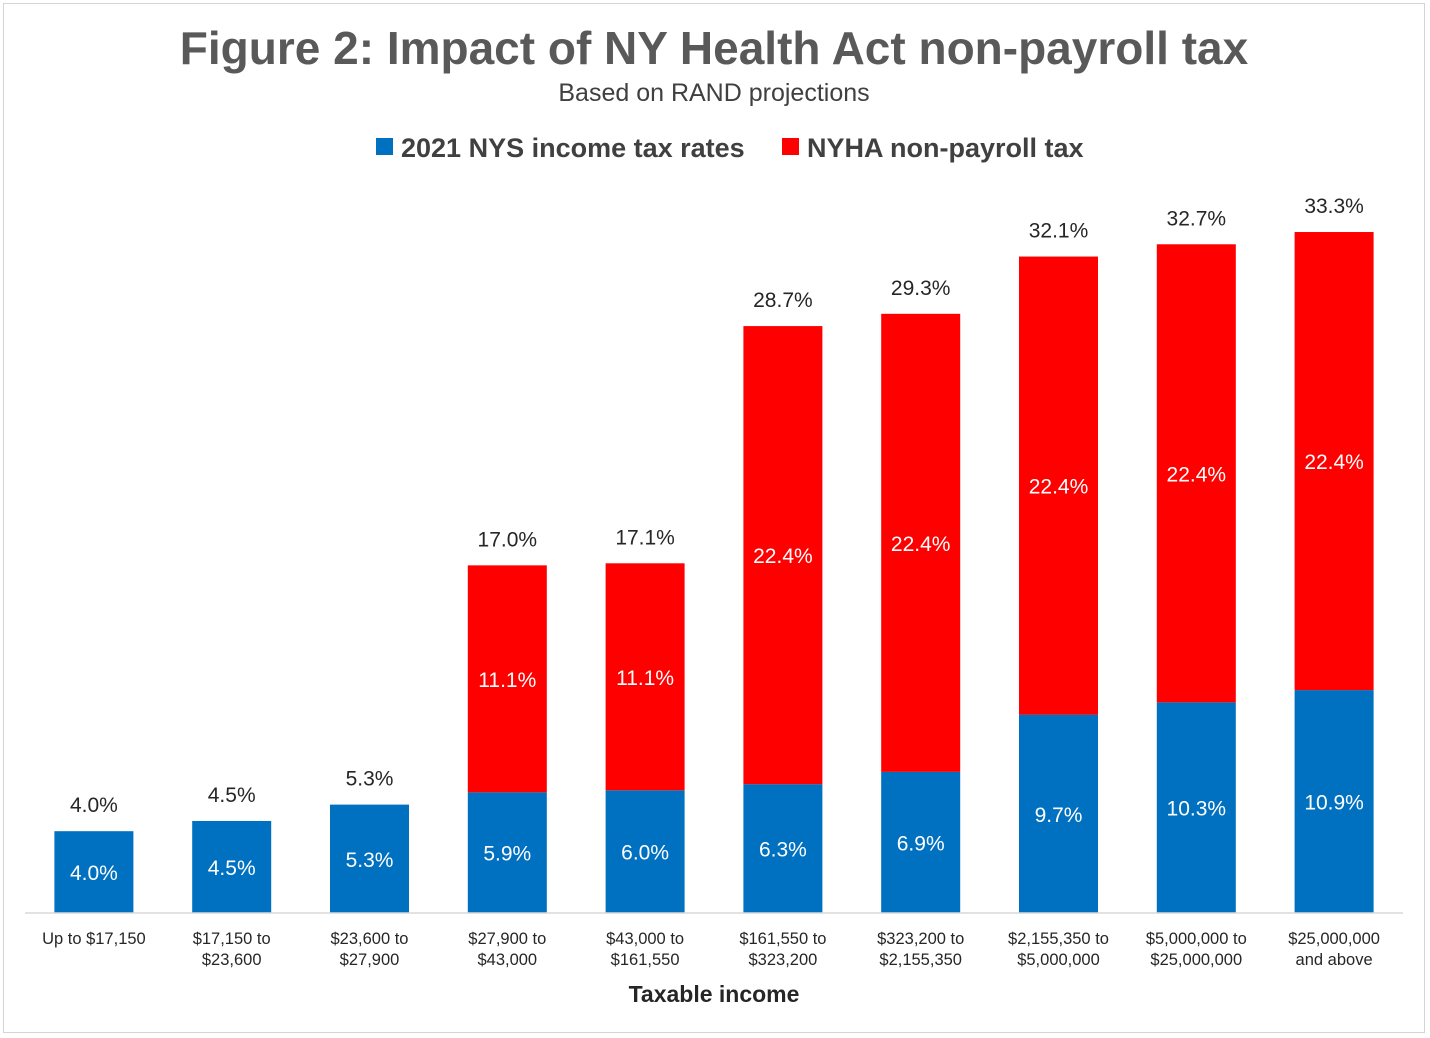 This screenshot has height=1038, width=1430. What do you see at coordinates (645, 939) in the screenshot?
I see `category-label-4-0: $43,000 to` at bounding box center [645, 939].